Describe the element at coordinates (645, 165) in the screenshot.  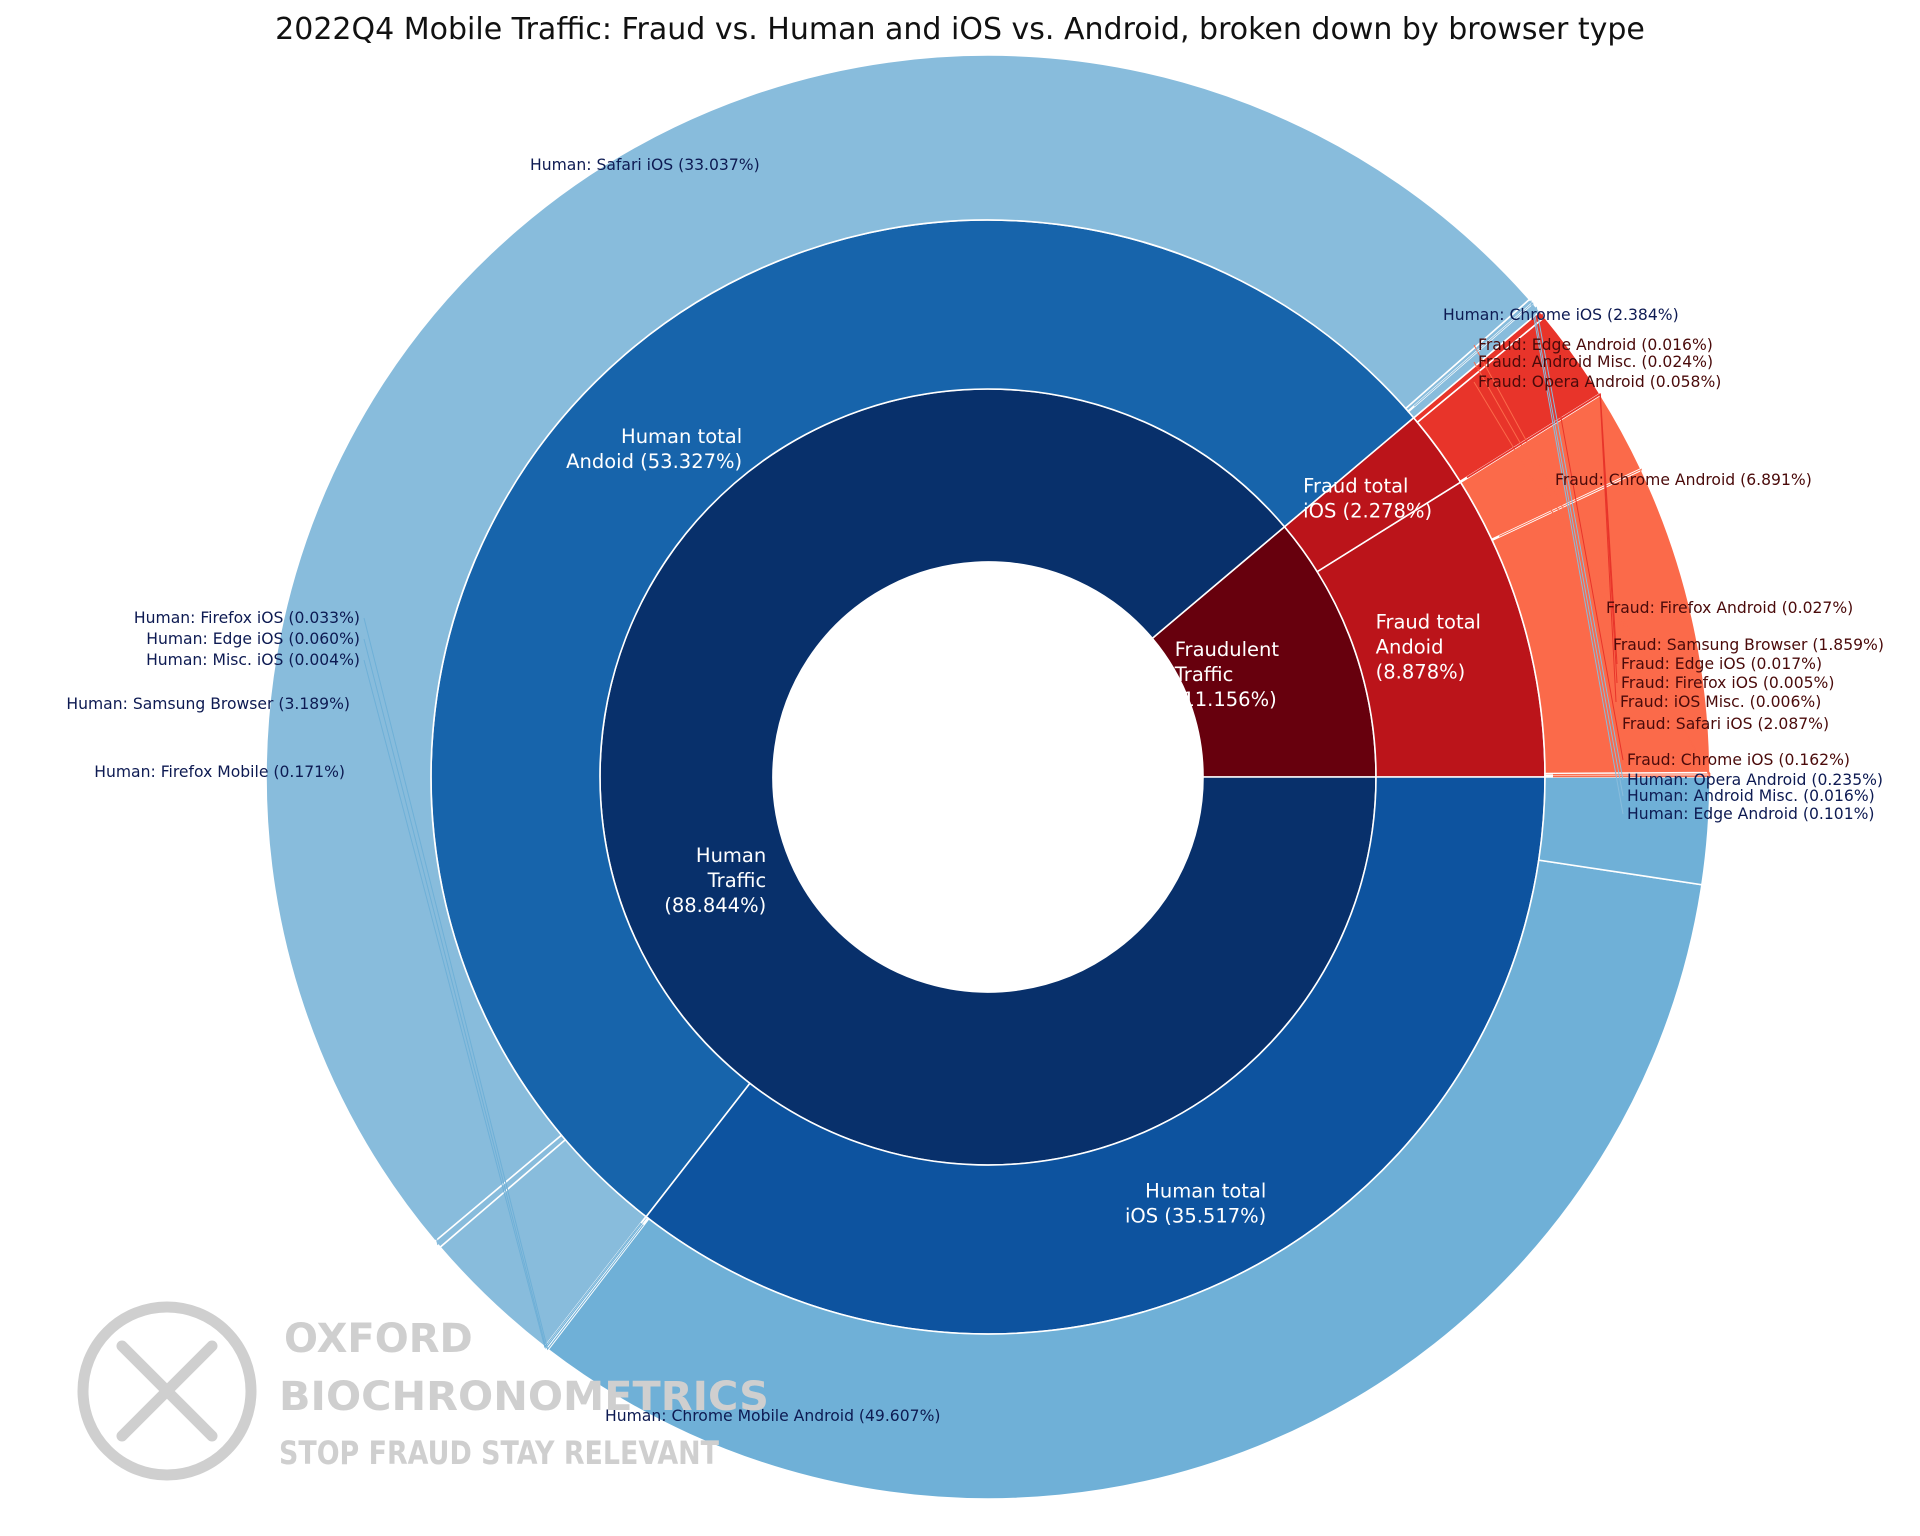
I see `outer-label-human-safari-ios-33-037: Human: Safari iOS (33.037%)` at that location.